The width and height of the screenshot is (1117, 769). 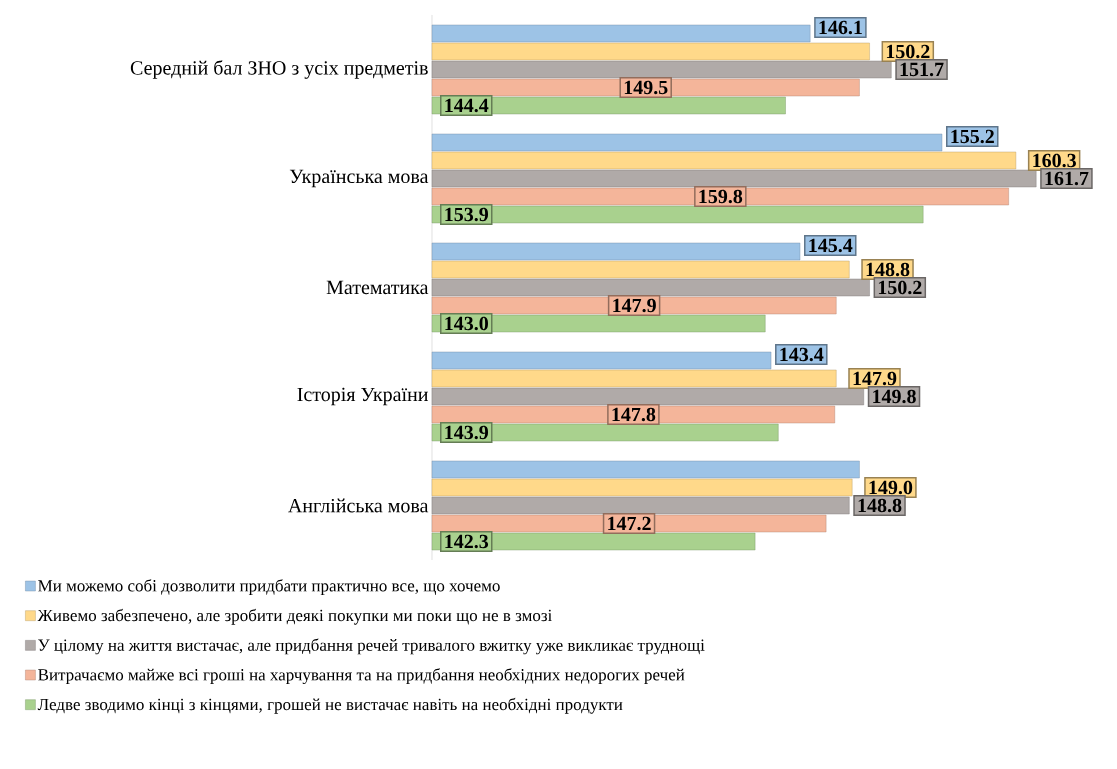 What do you see at coordinates (831, 245) in the screenshot?
I see `data-label: 145.4` at bounding box center [831, 245].